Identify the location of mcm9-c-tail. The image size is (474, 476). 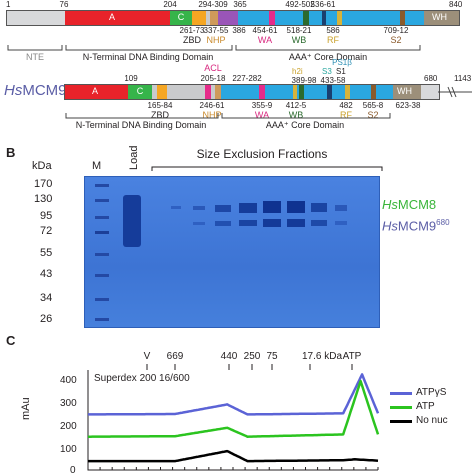
(430, 92).